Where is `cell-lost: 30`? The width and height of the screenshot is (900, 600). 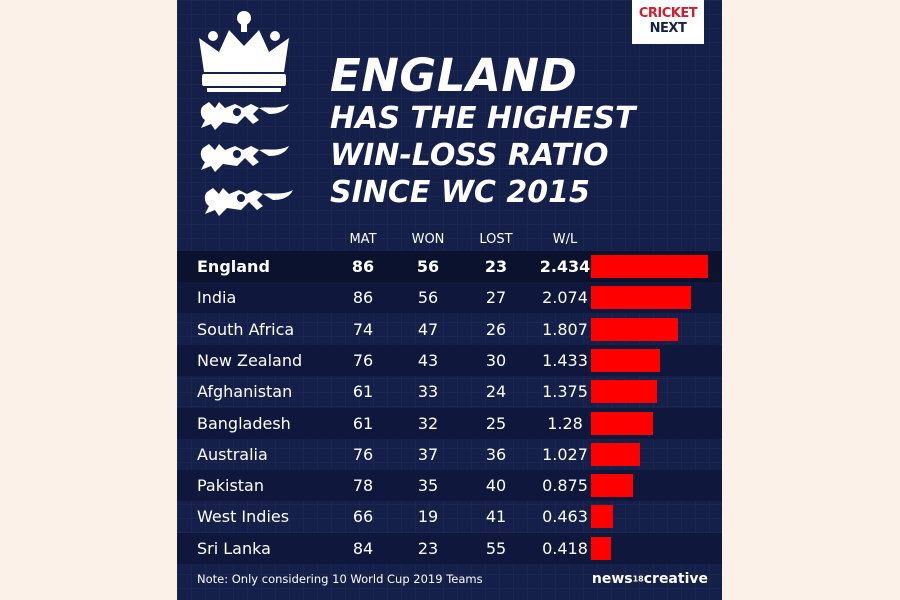 cell-lost: 30 is located at coordinates (496, 360).